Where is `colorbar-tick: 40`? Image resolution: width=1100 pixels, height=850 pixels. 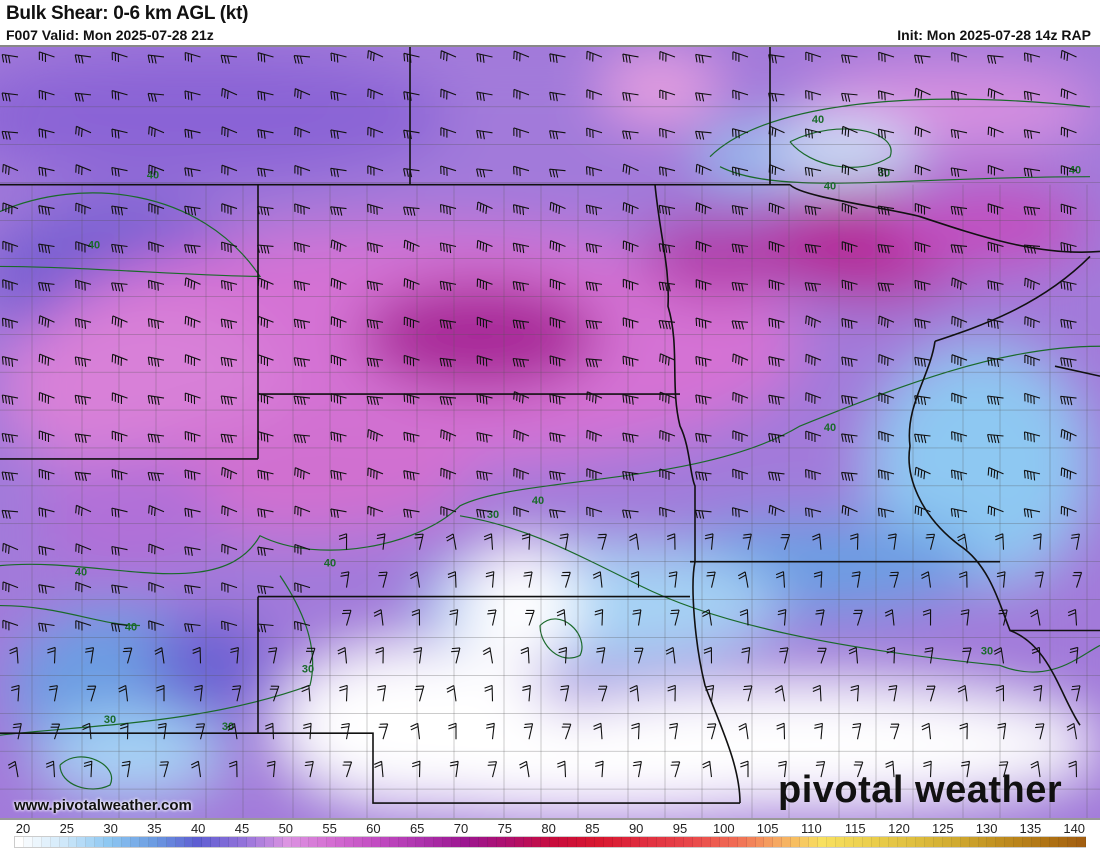 colorbar-tick: 40 is located at coordinates (198, 828).